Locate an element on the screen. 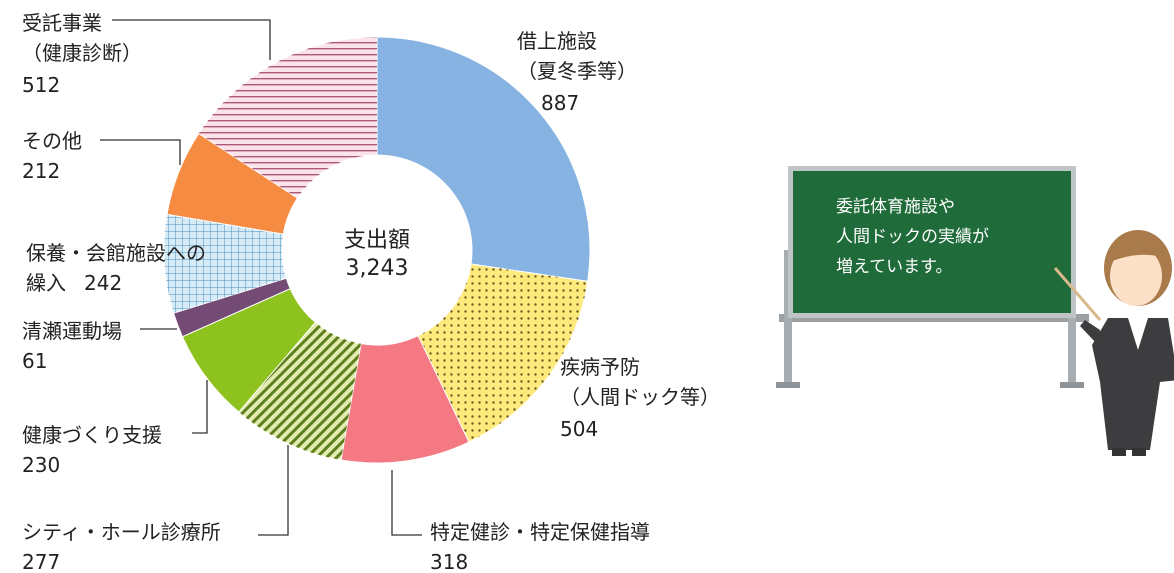  category-label: 特定健診・特定保健指導 is located at coordinates (540, 532).